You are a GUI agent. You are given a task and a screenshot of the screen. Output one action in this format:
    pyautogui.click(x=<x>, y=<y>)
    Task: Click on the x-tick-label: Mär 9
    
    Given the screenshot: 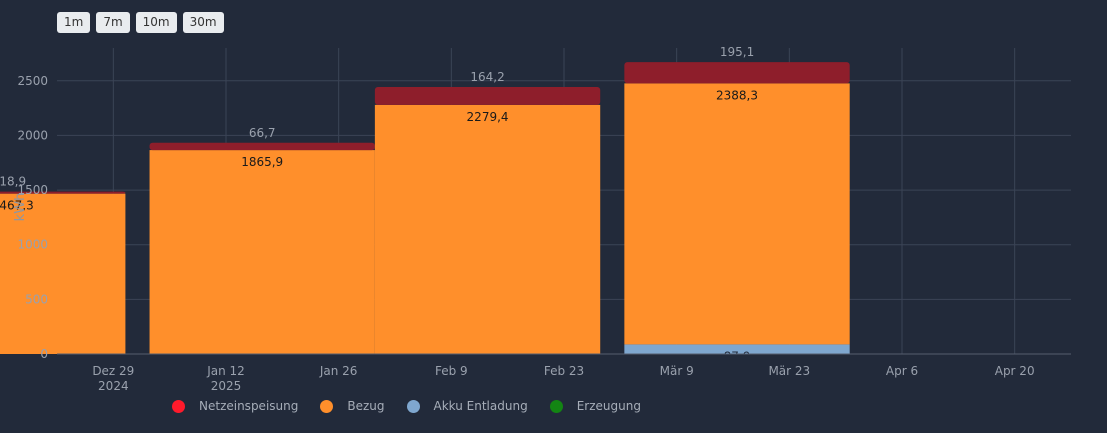 What is the action you would take?
    pyautogui.click(x=677, y=371)
    